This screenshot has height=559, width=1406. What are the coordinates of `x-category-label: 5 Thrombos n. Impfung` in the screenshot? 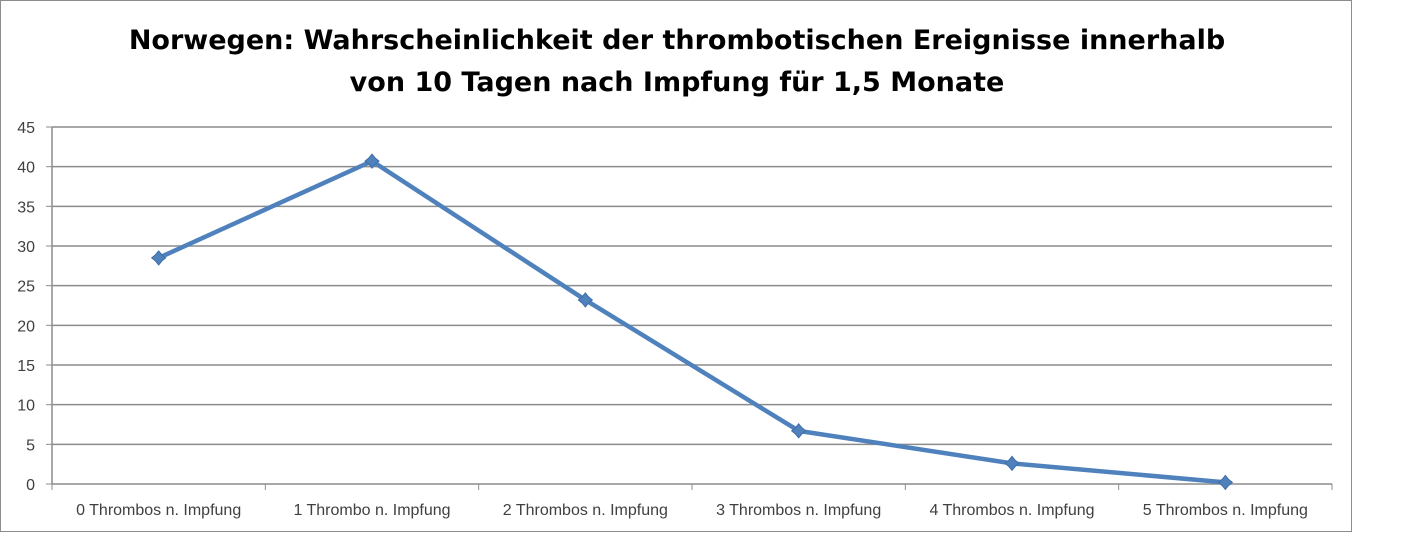 It's located at (1225, 510).